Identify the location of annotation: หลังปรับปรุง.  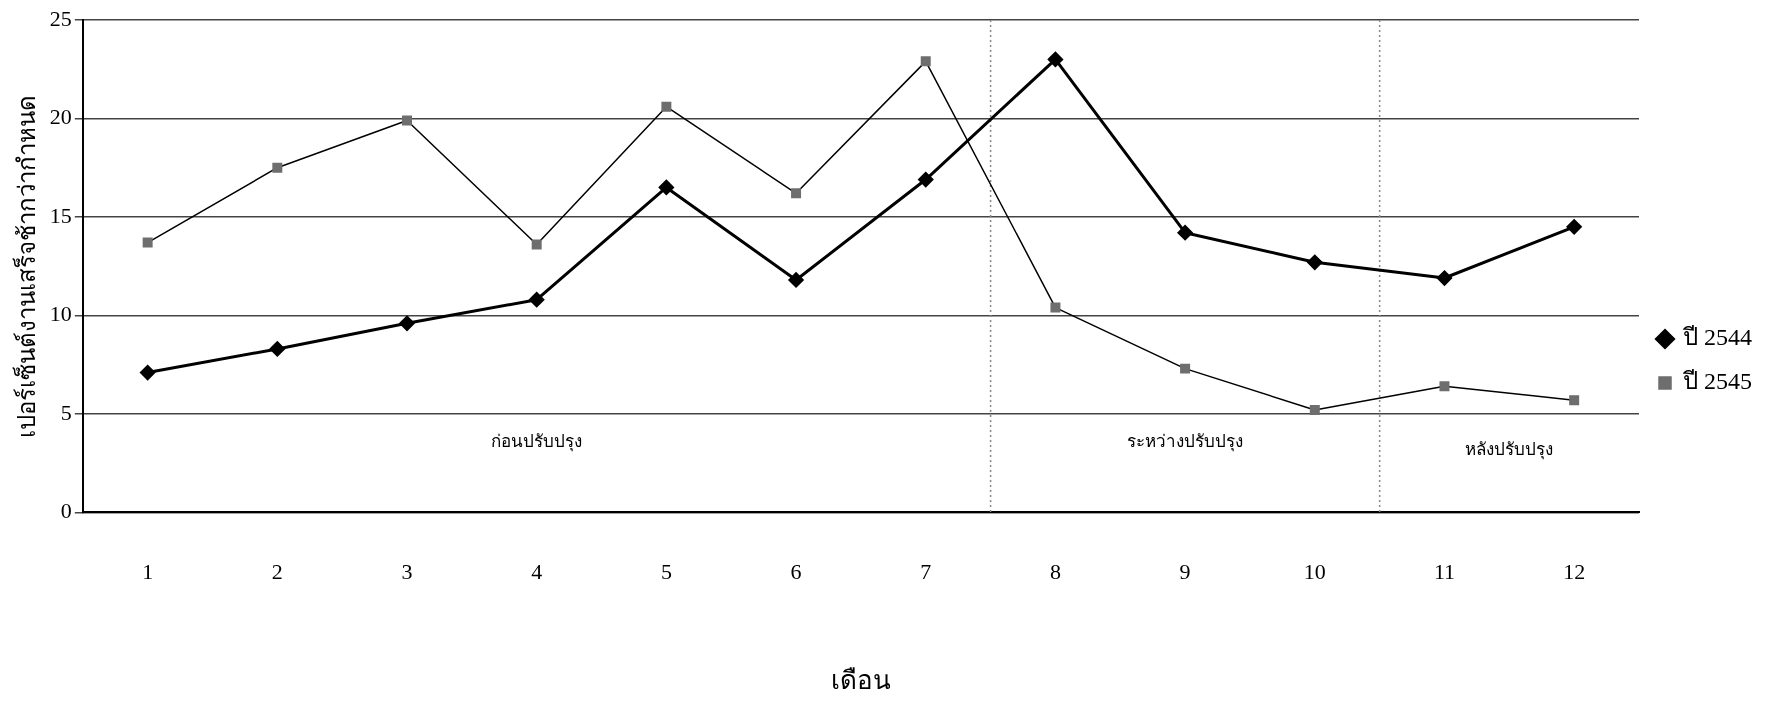
(1509, 449).